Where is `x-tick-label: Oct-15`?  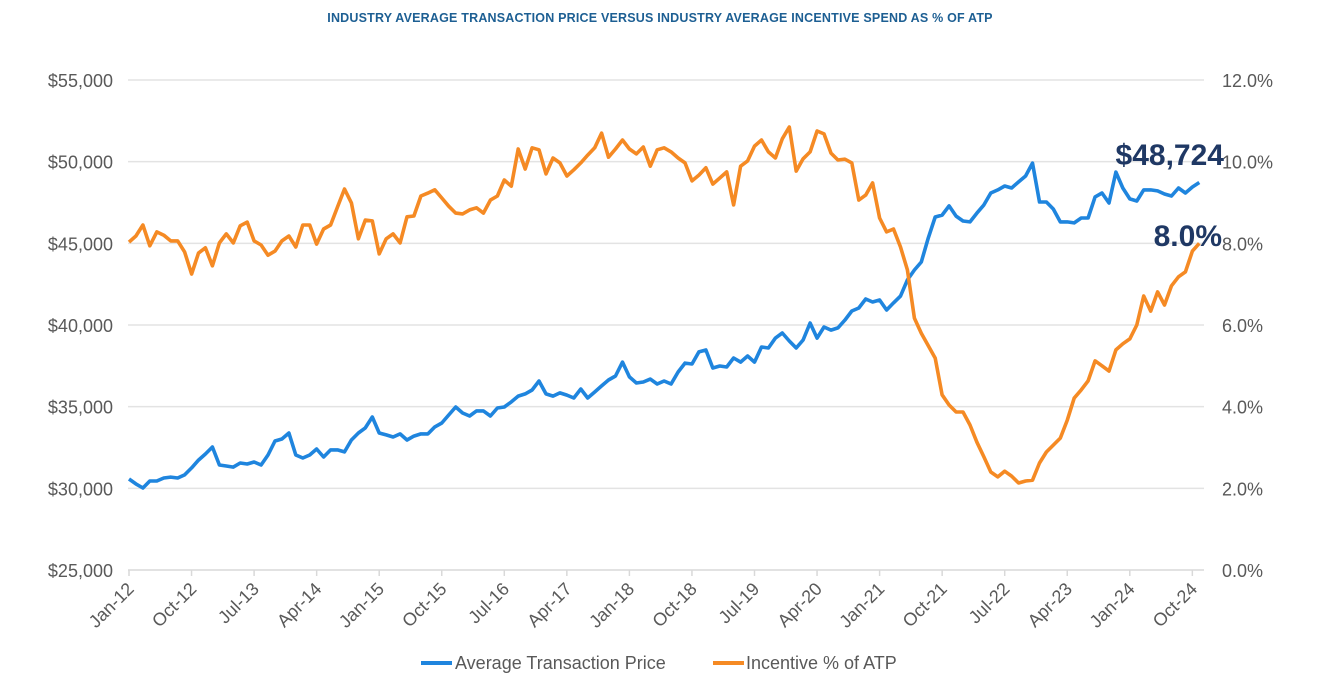 x-tick-label: Oct-15 is located at coordinates (424, 605).